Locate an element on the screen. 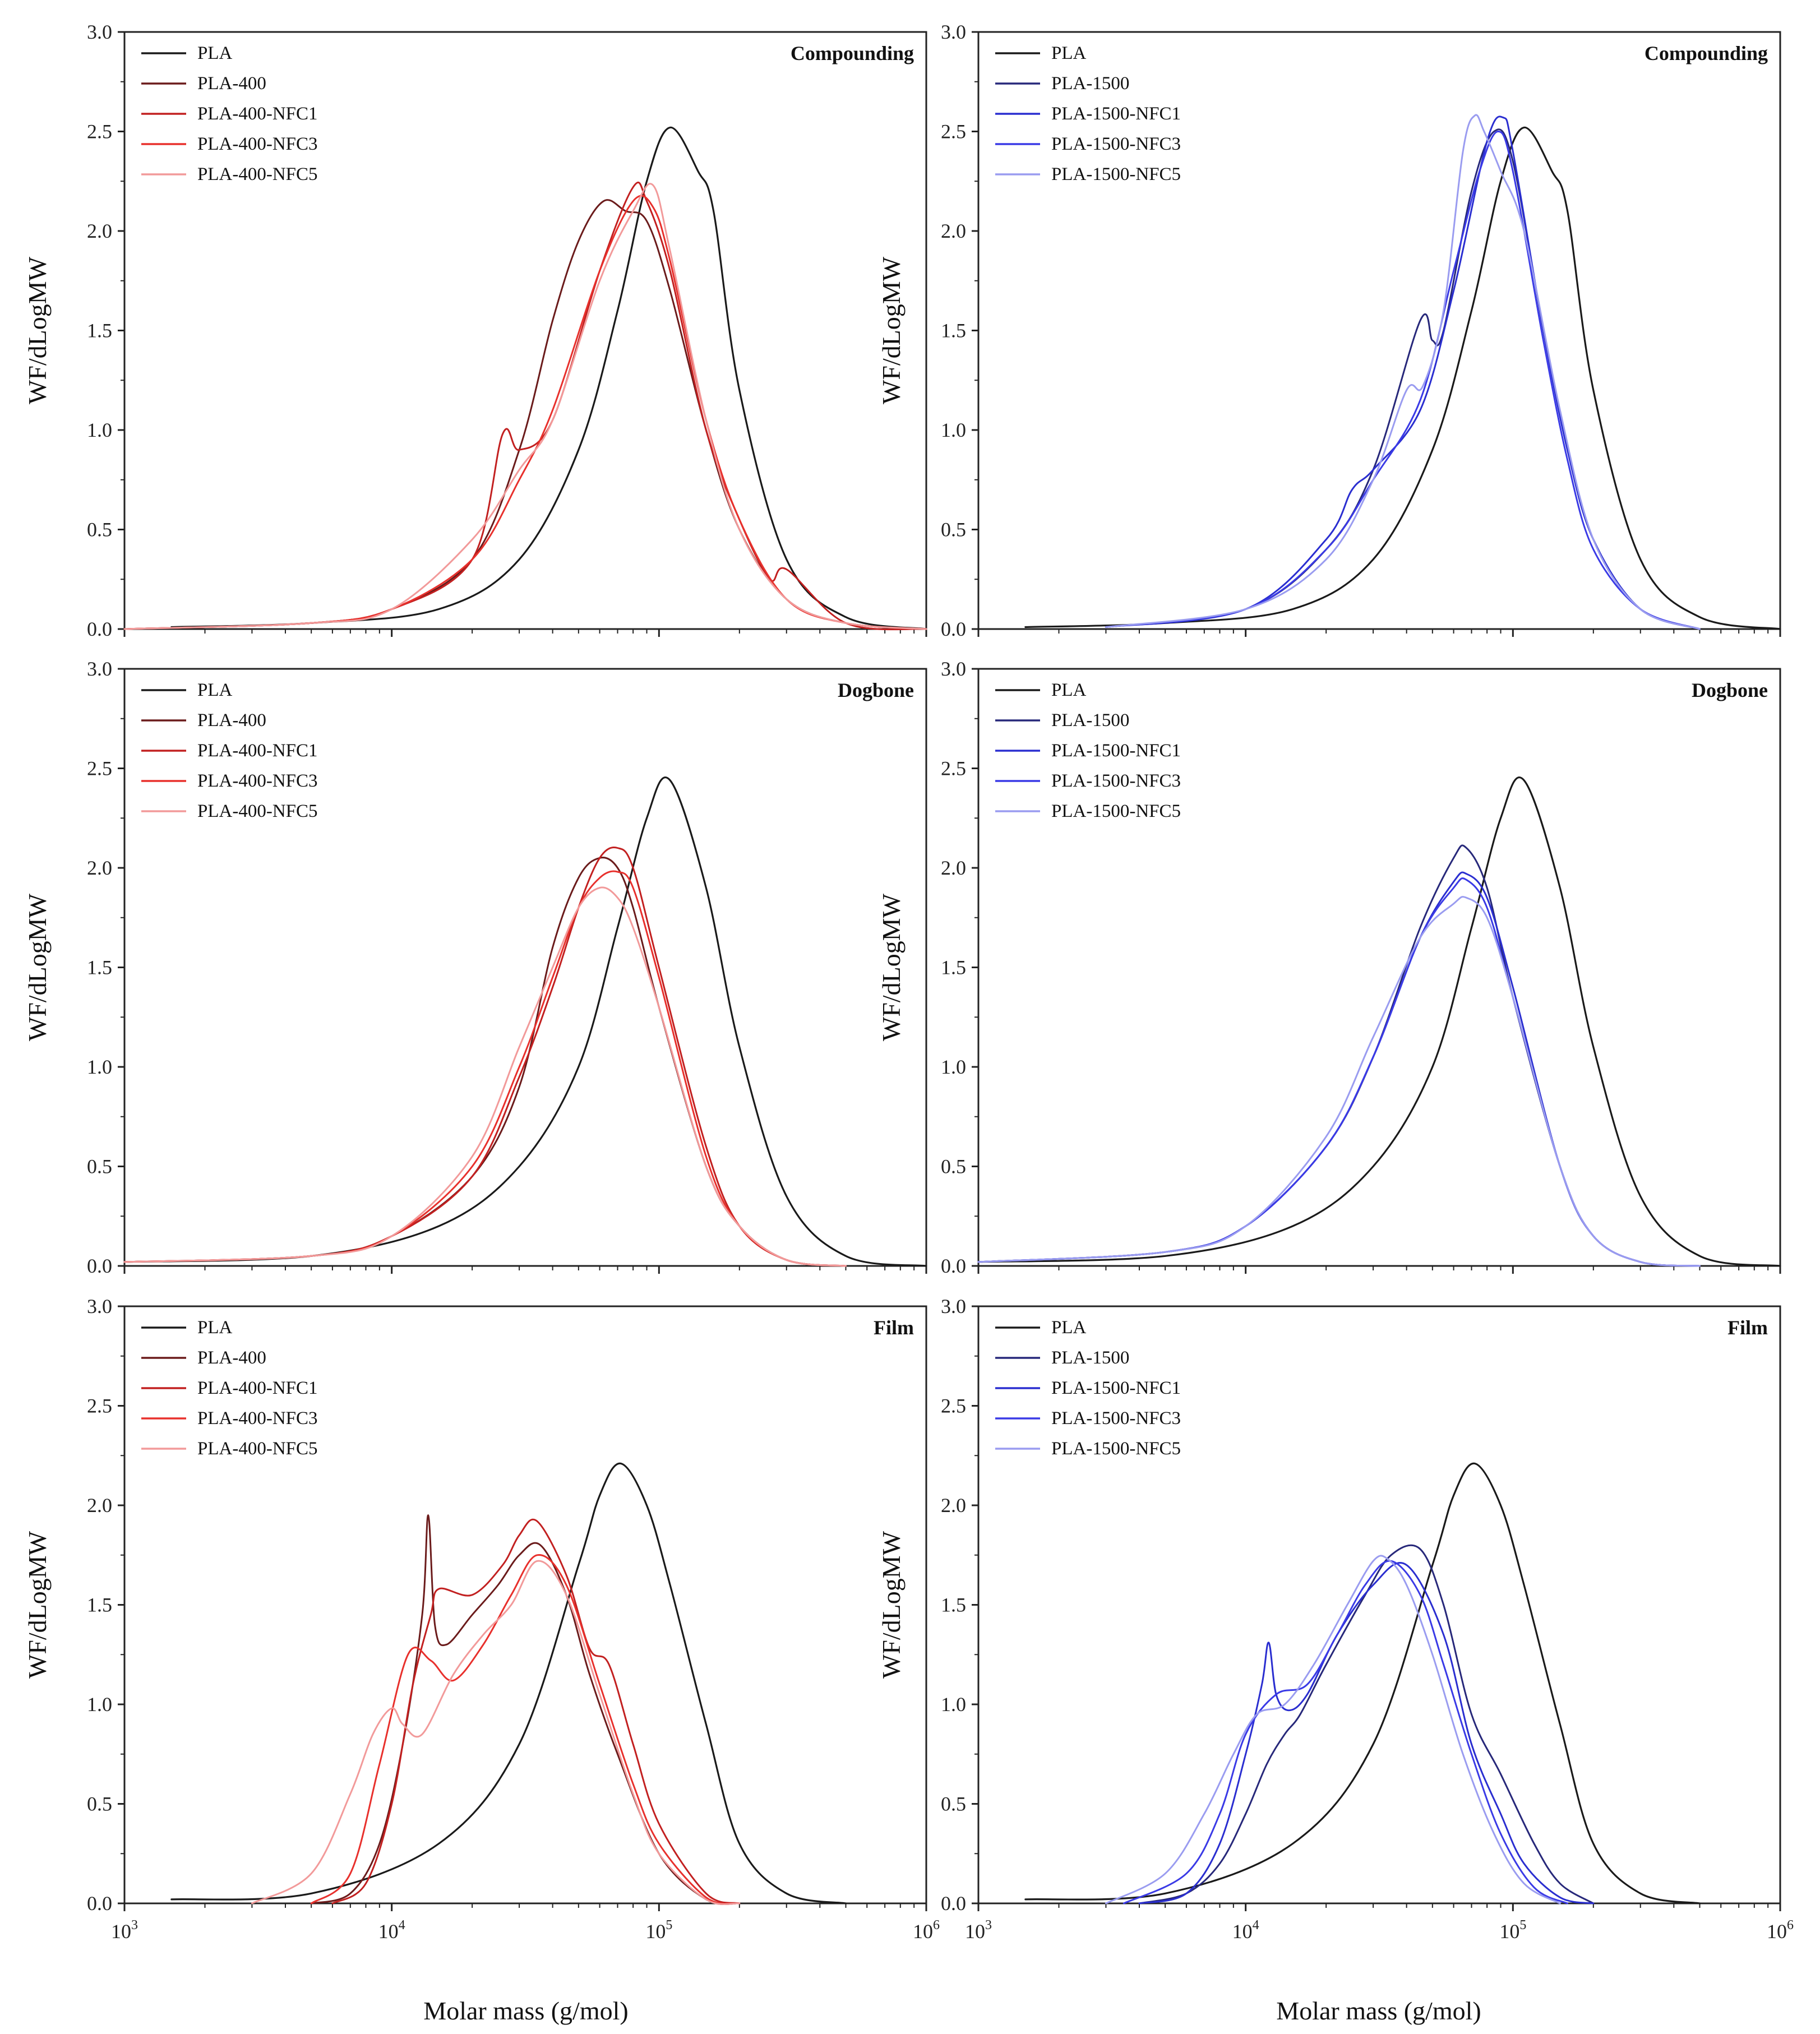 The image size is (1820, 2034). series-line-PLA-400-NFC3 is located at coordinates (526, 1729).